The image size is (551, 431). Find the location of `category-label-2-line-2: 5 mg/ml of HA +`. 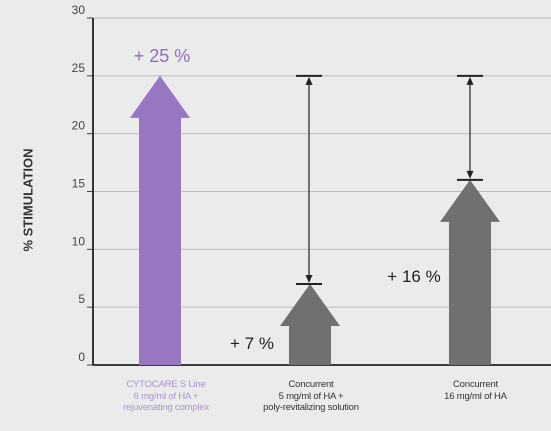

category-label-2-line-2: 5 mg/ml of HA + is located at coordinates (311, 396).